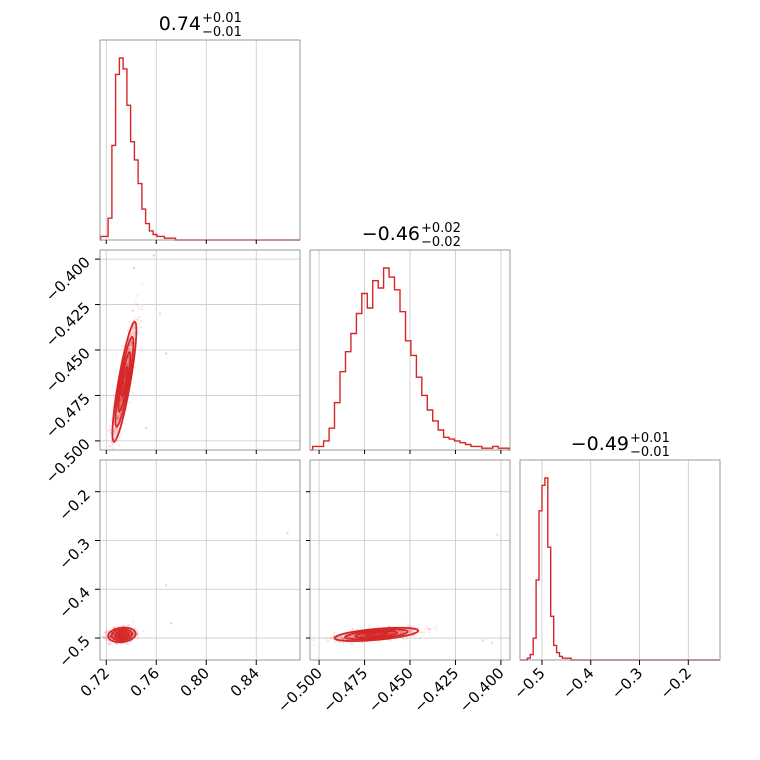  What do you see at coordinates (650, 452) in the screenshot?
I see `title-param-2-minus: −0.01` at bounding box center [650, 452].